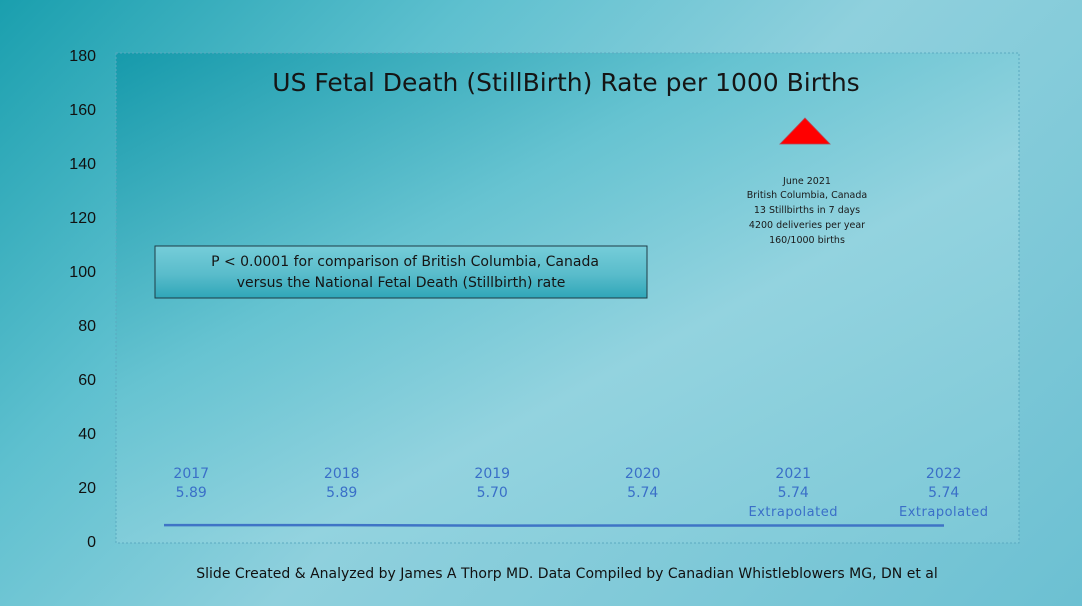 The width and height of the screenshot is (1082, 606). Describe the element at coordinates (643, 474) in the screenshot. I see `category-label: 2020` at that location.